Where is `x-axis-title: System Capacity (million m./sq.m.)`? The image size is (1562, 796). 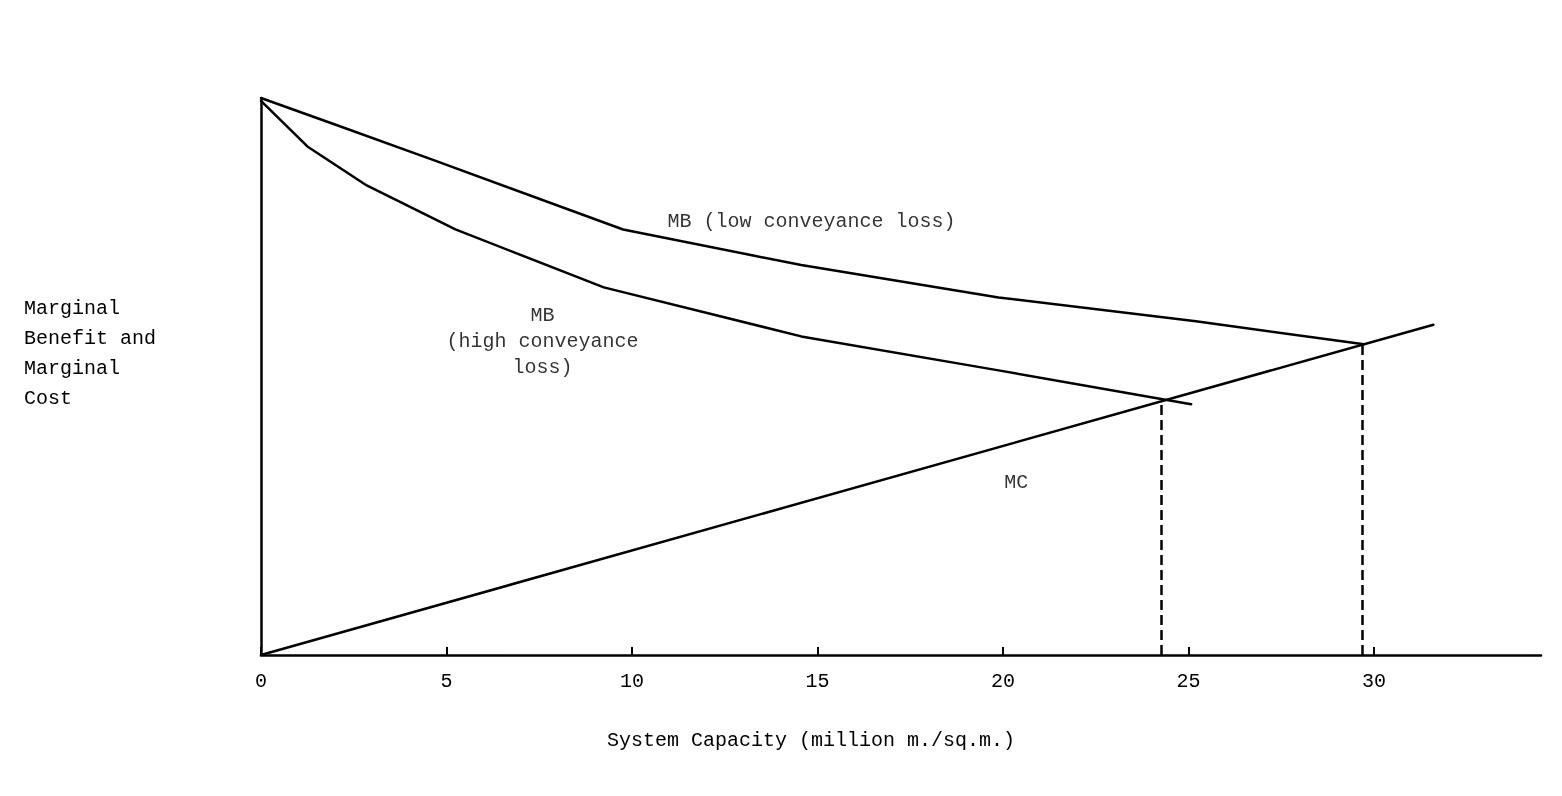 x-axis-title: System Capacity (million m./sq.m.) is located at coordinates (811, 740).